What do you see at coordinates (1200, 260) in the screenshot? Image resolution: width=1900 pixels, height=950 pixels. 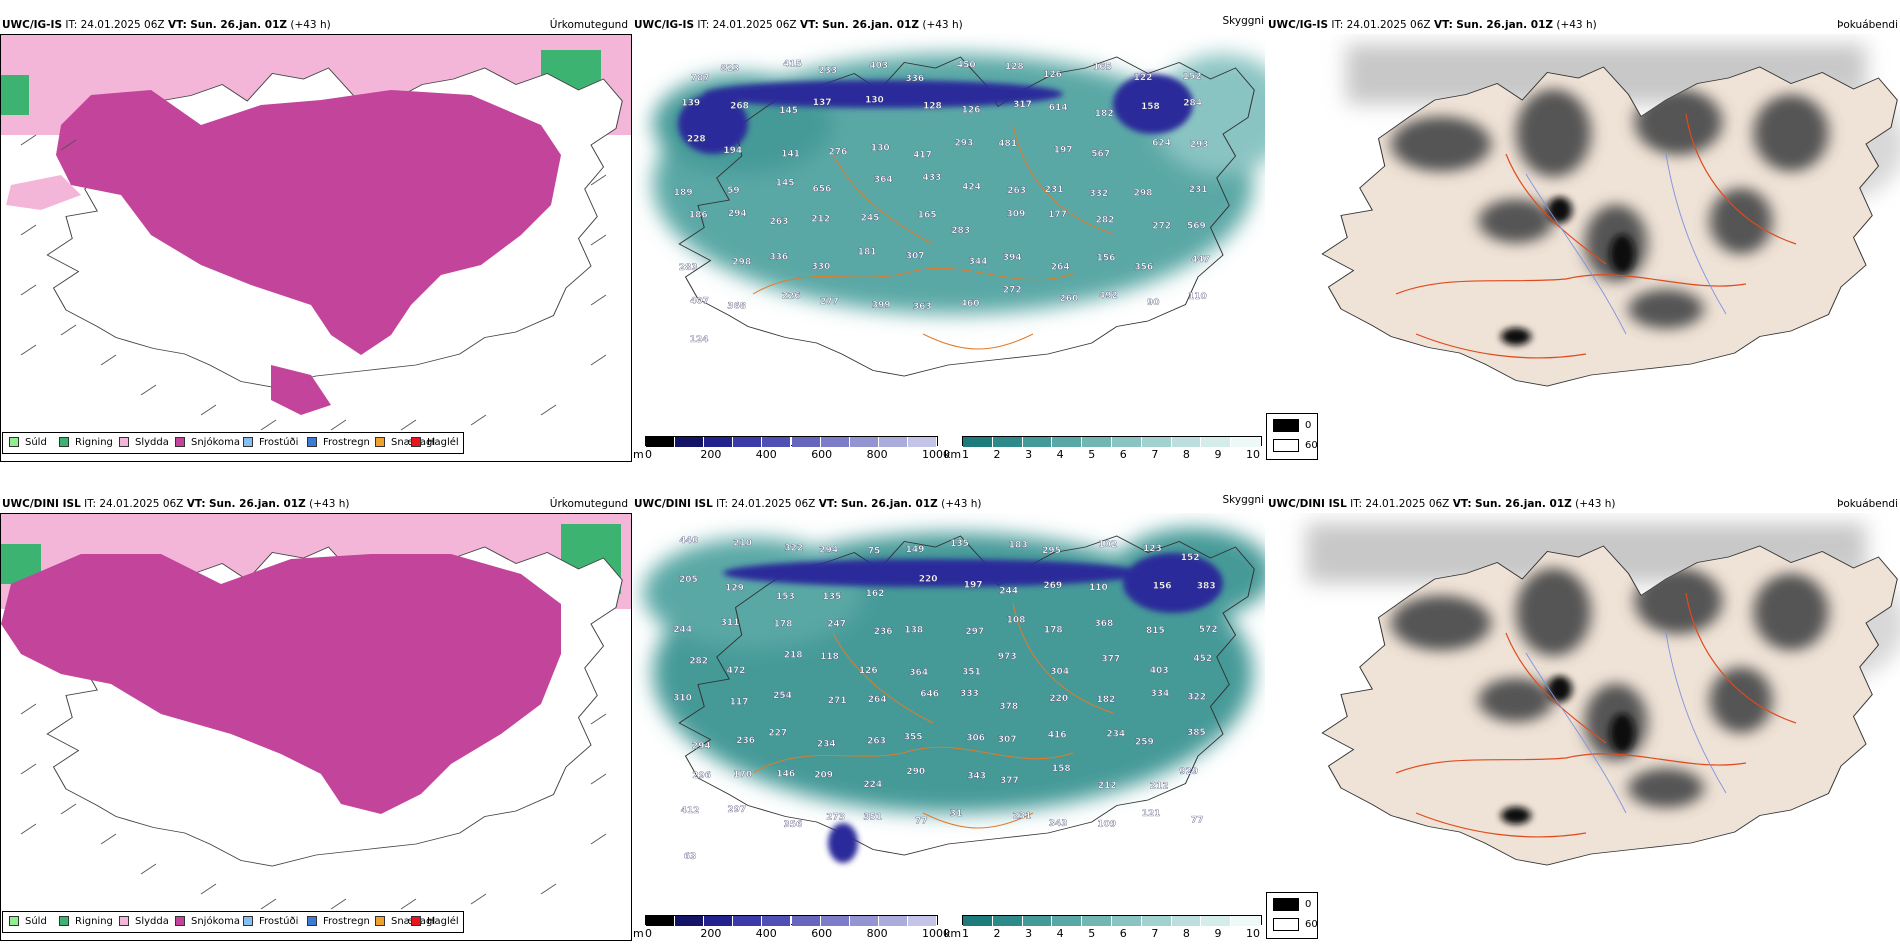 I see `cloud-base-value: 447` at bounding box center [1200, 260].